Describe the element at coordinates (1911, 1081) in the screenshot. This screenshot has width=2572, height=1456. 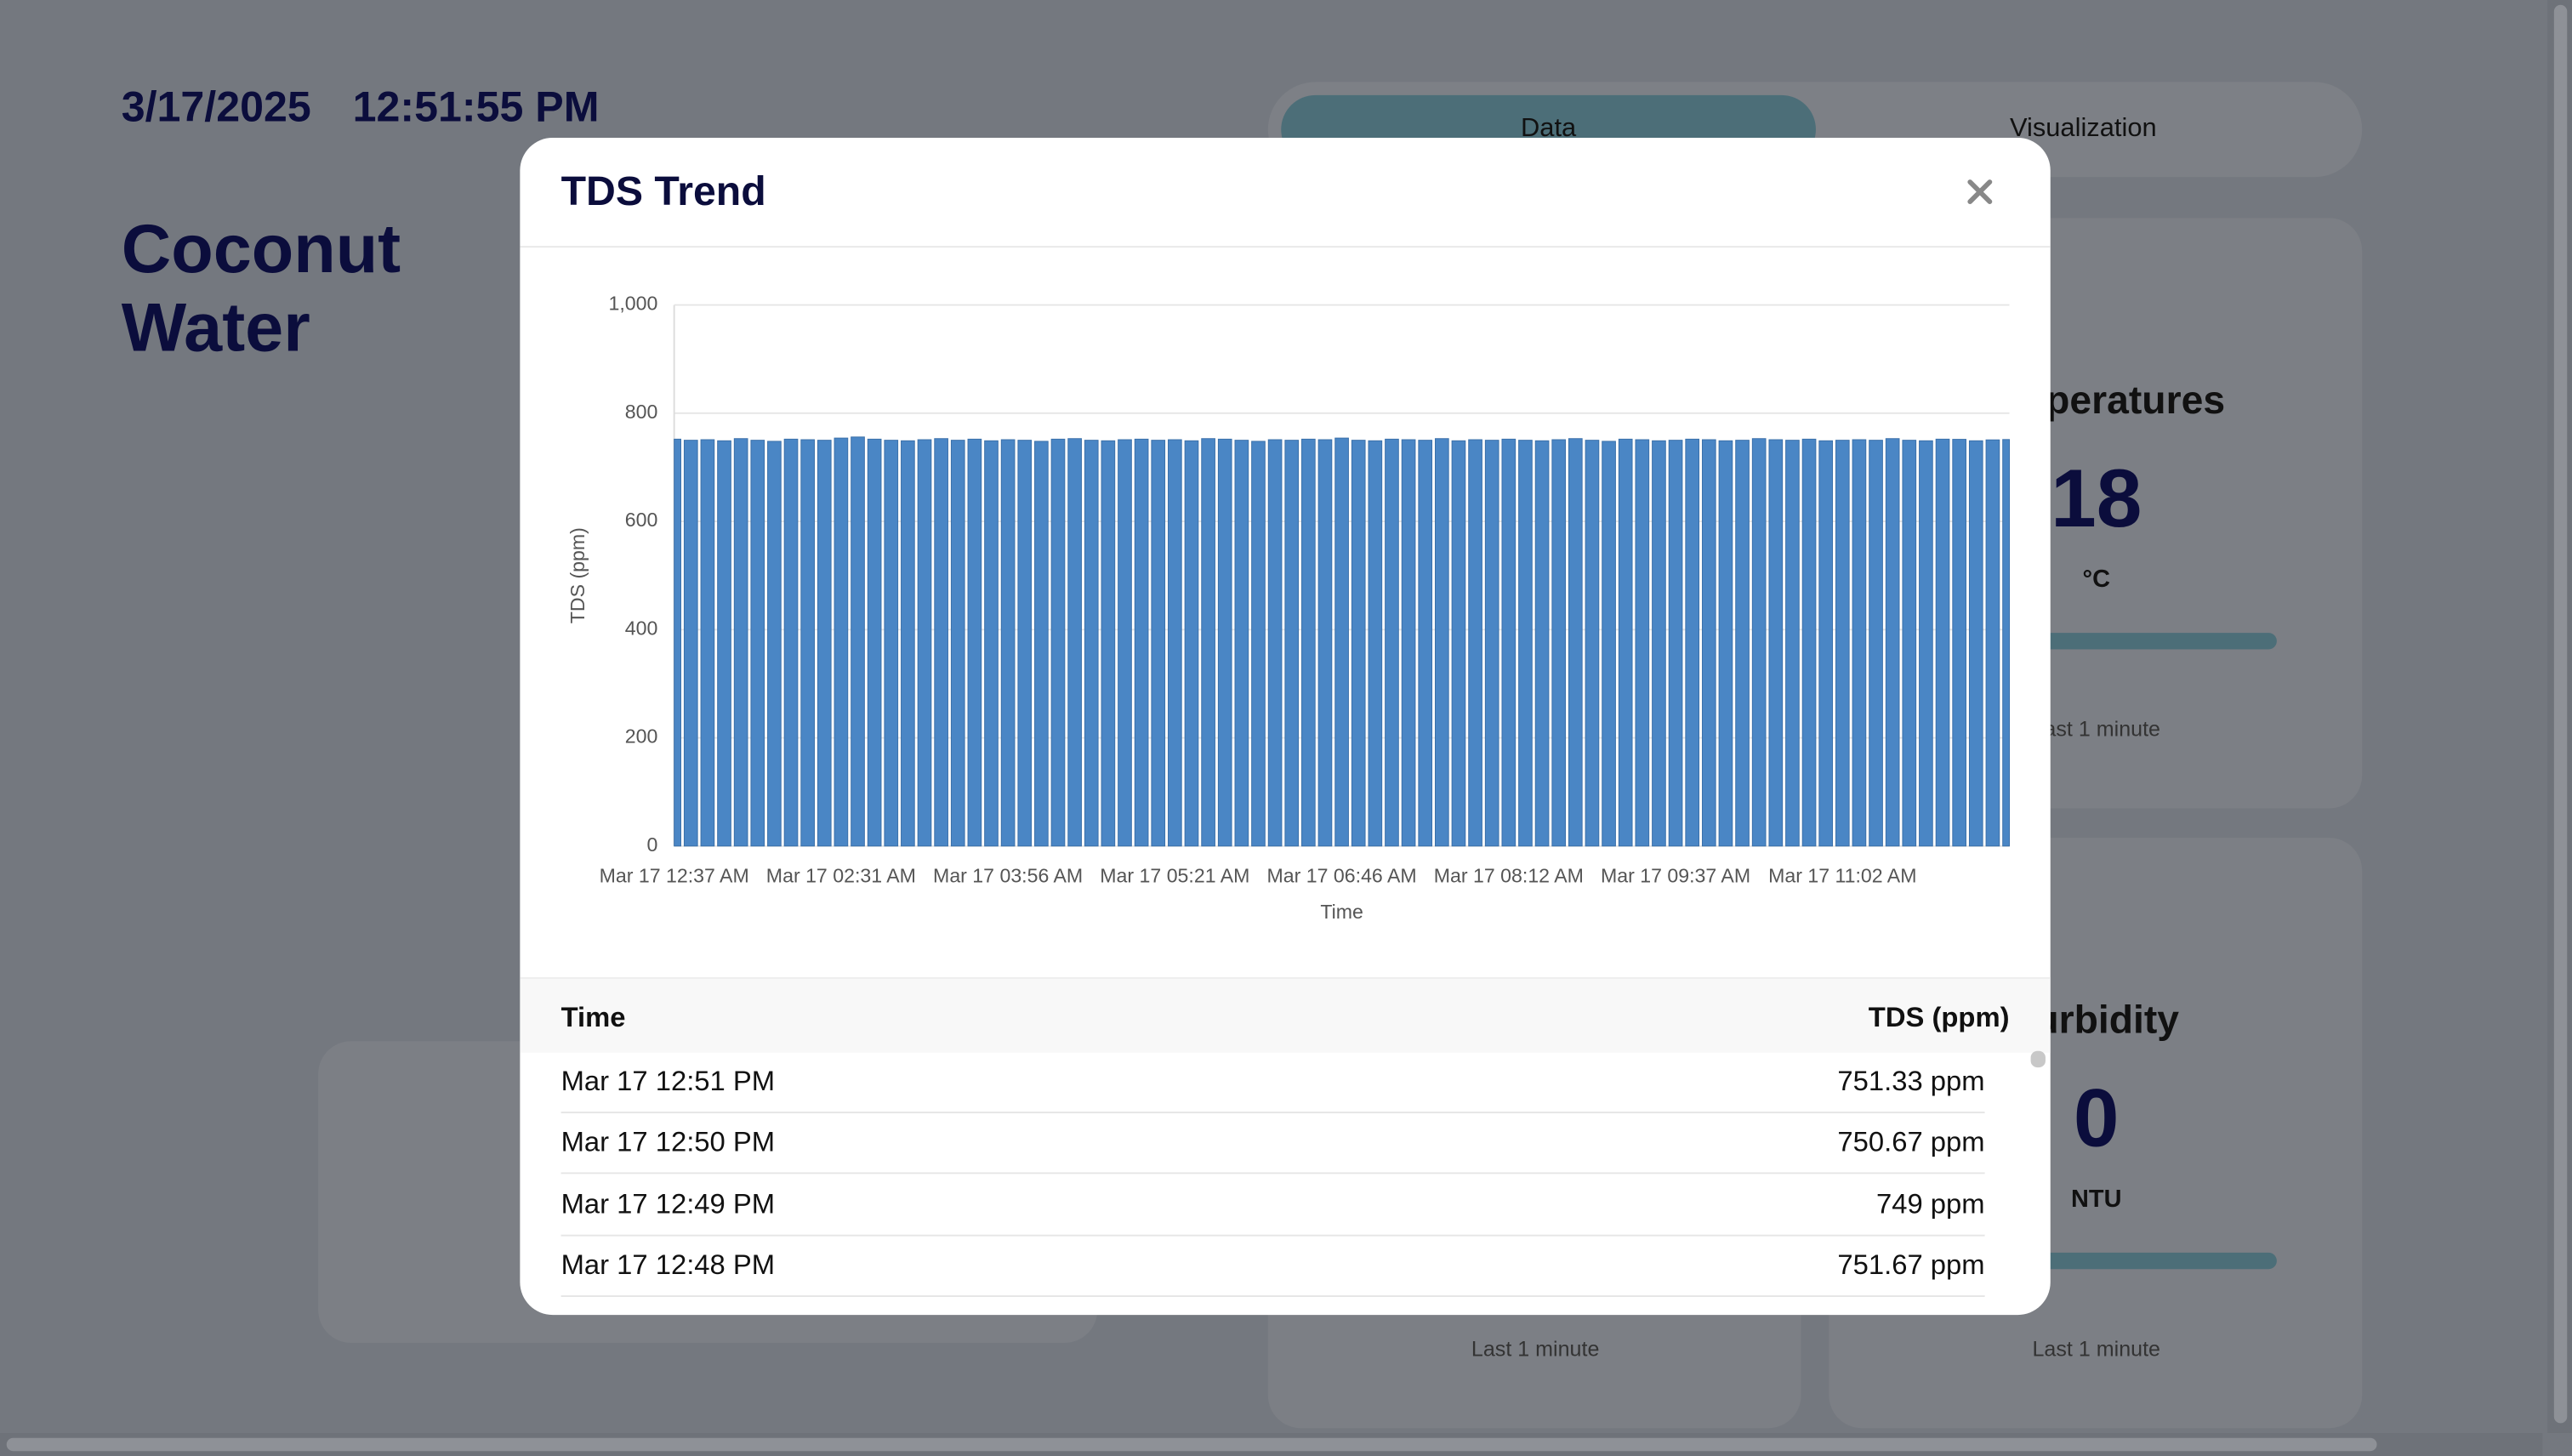
I see `tds-cell: 751.33 ppm` at that location.